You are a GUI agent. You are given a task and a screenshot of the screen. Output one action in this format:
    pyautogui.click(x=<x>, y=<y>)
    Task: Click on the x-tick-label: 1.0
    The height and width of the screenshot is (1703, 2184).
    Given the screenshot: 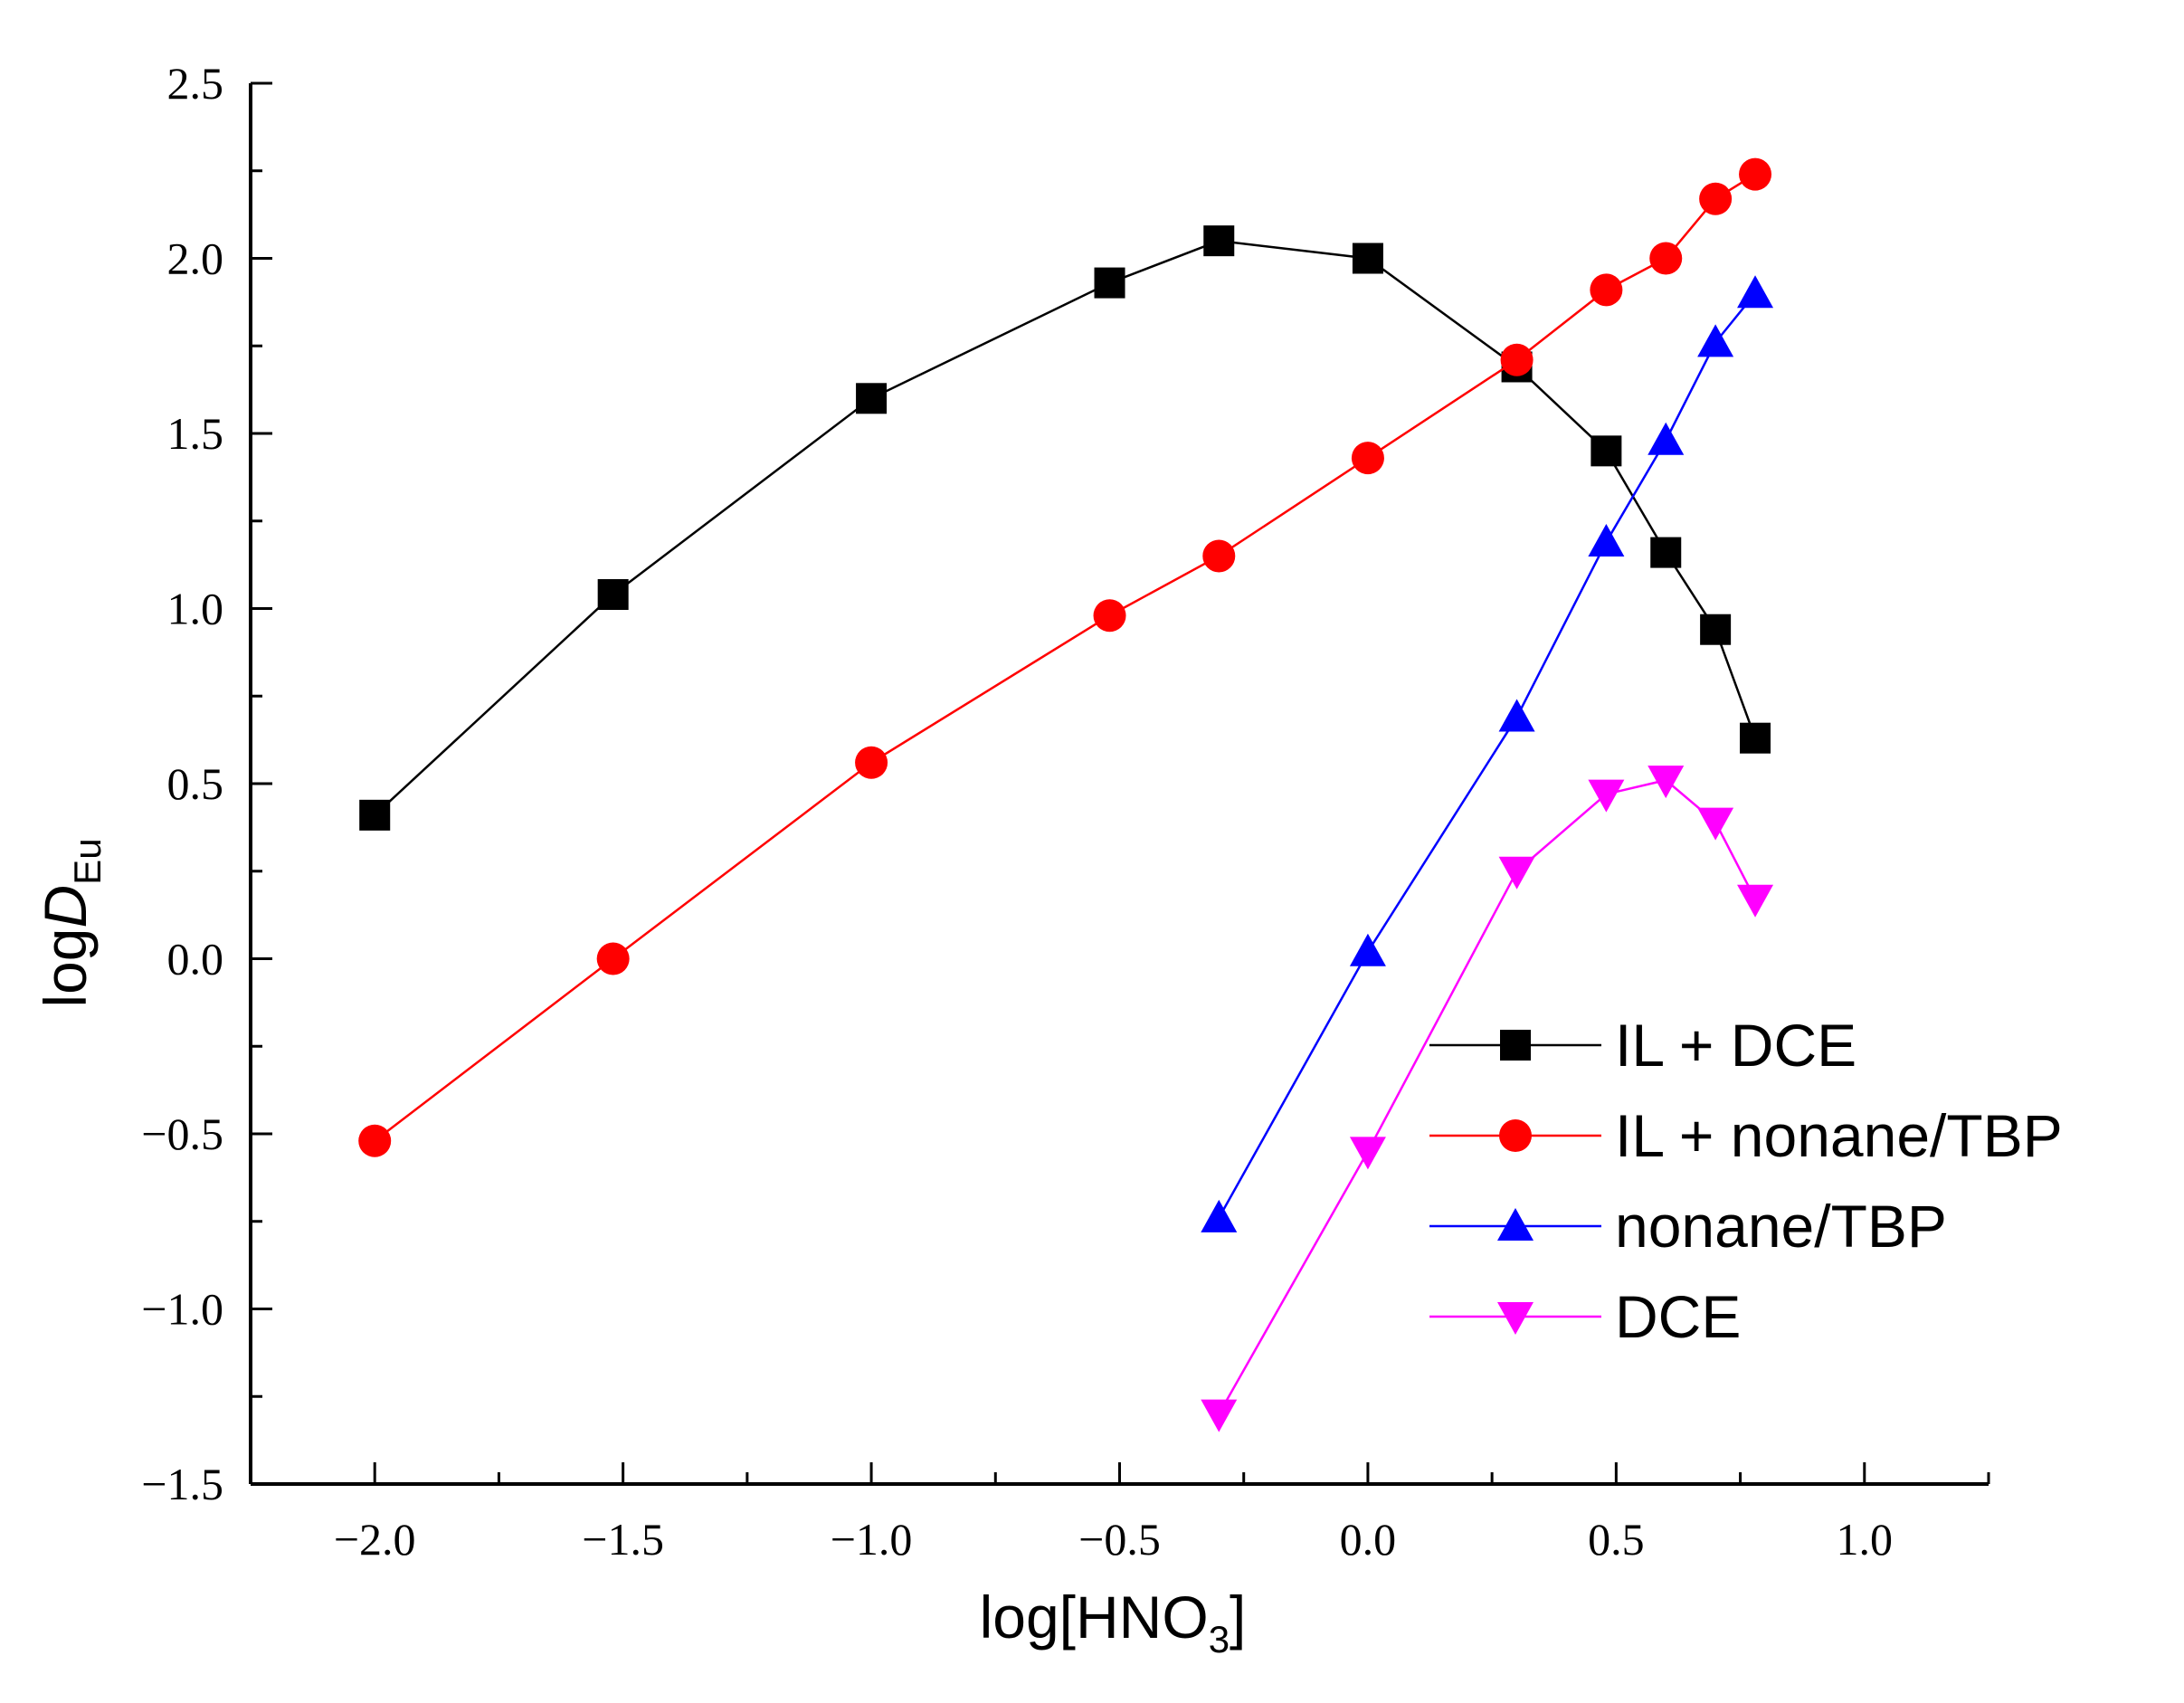 What is the action you would take?
    pyautogui.click(x=1866, y=1539)
    